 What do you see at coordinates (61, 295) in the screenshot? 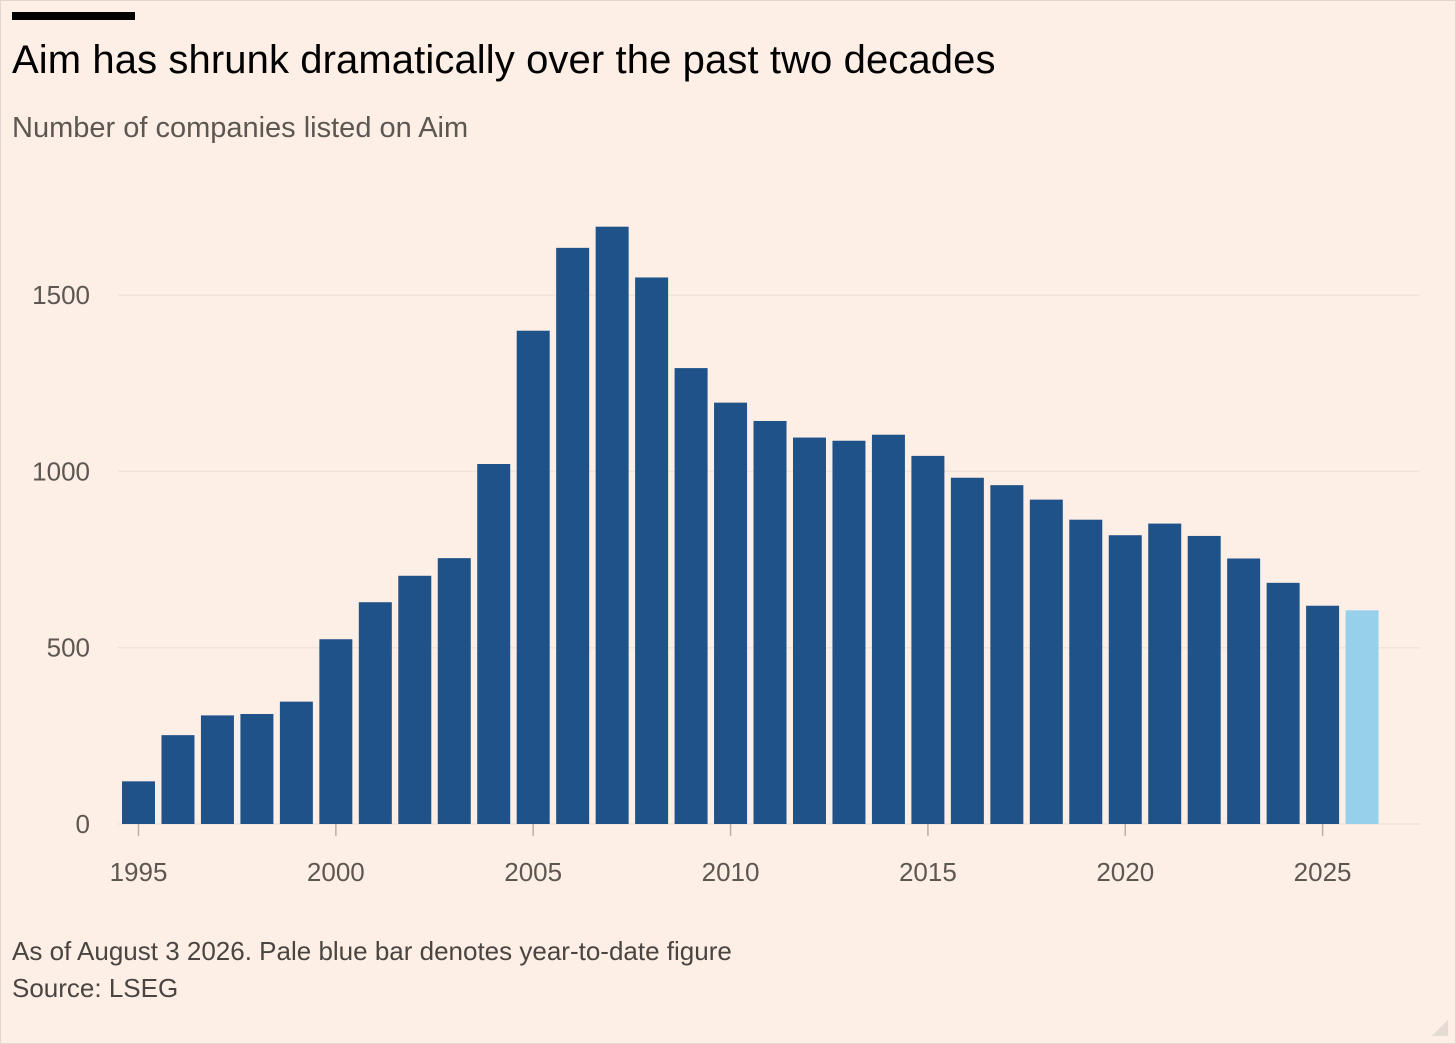
I see `y-tick-label: 1500` at bounding box center [61, 295].